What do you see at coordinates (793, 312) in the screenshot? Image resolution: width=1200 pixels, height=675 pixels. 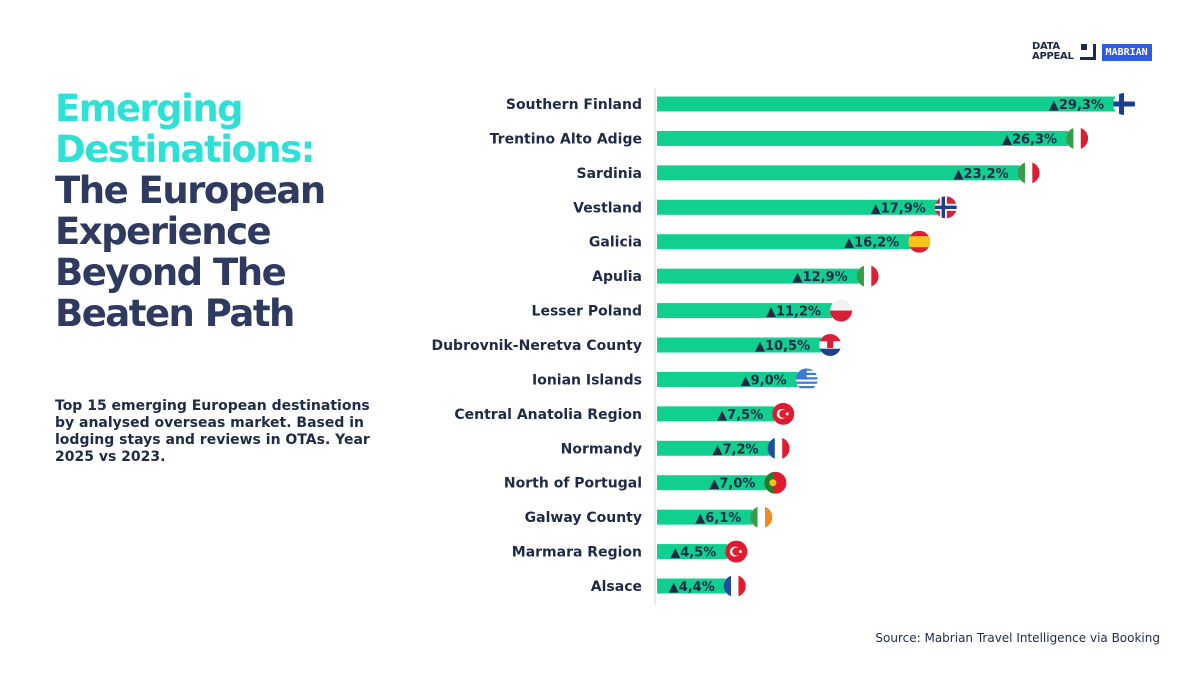 I see `data-label: ▲11,2%` at bounding box center [793, 312].